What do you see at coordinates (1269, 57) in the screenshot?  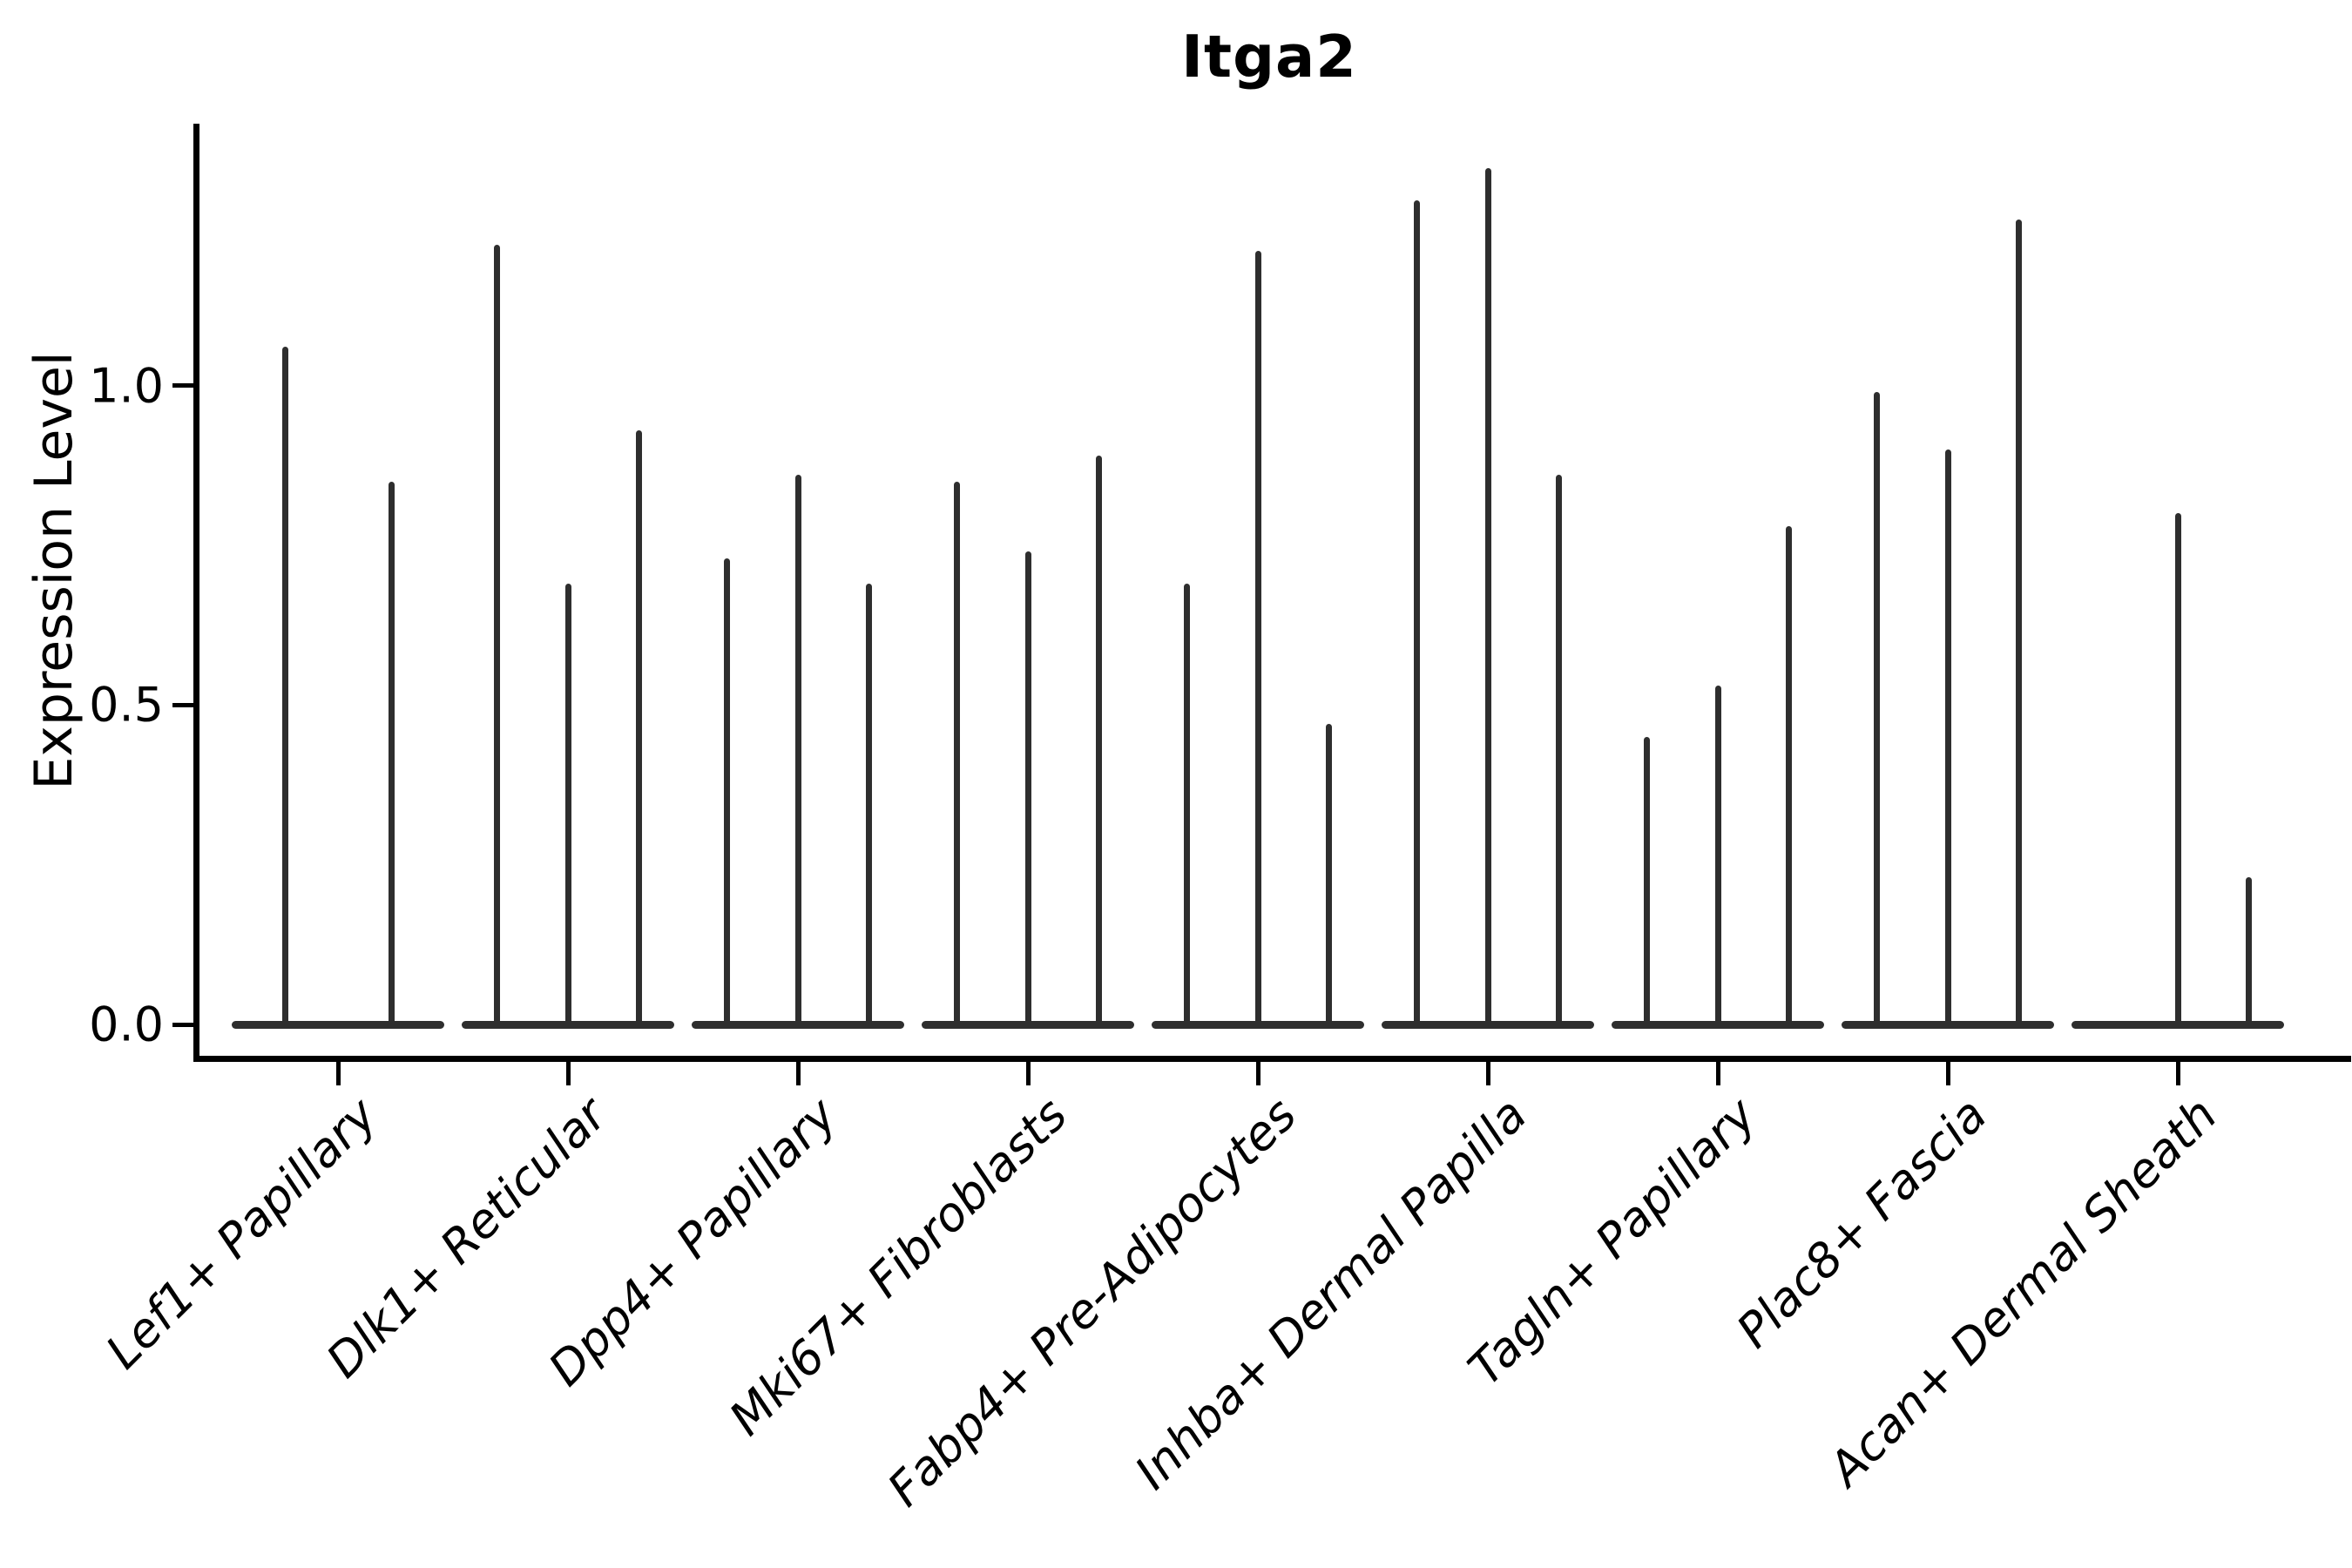 I see `chart-title: Itga2` at bounding box center [1269, 57].